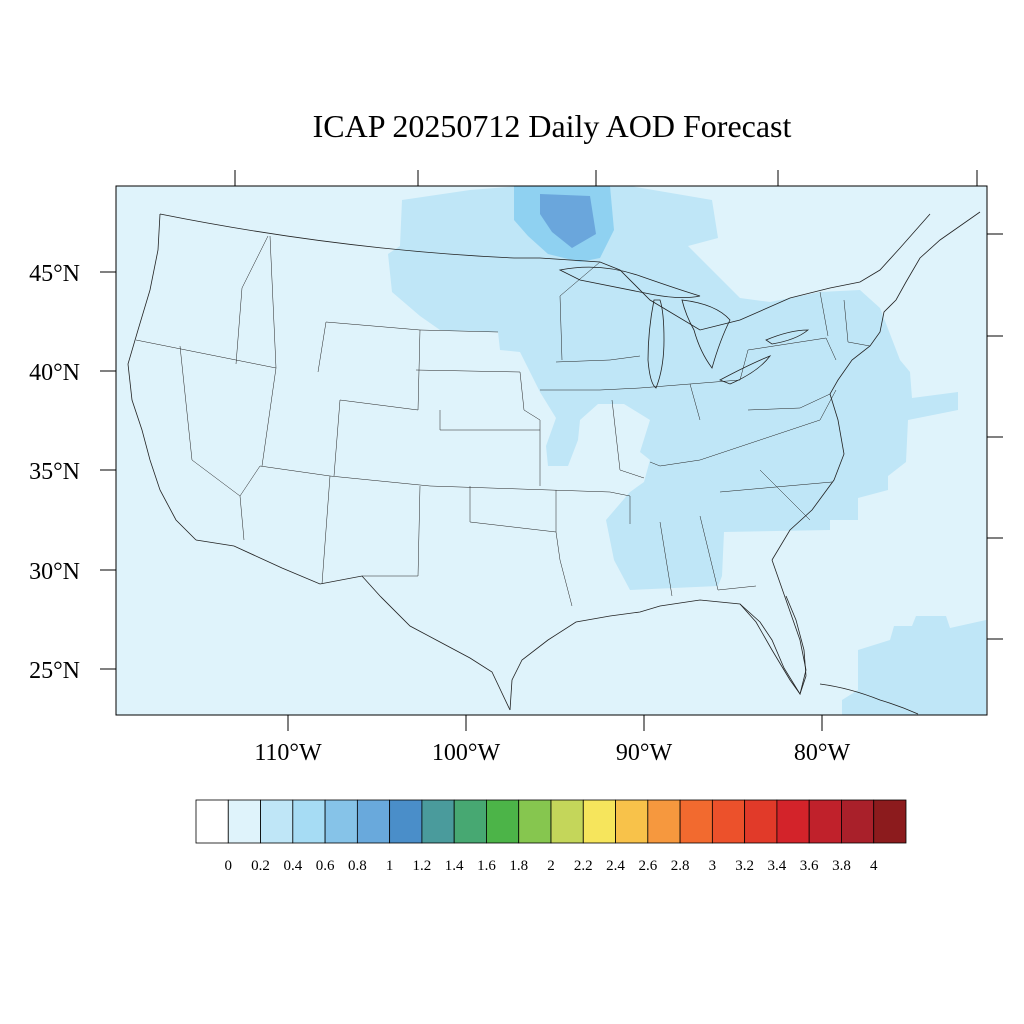 Image resolution: width=1024 pixels, height=1024 pixels. I want to click on lat-label: 45°N, so click(54, 274).